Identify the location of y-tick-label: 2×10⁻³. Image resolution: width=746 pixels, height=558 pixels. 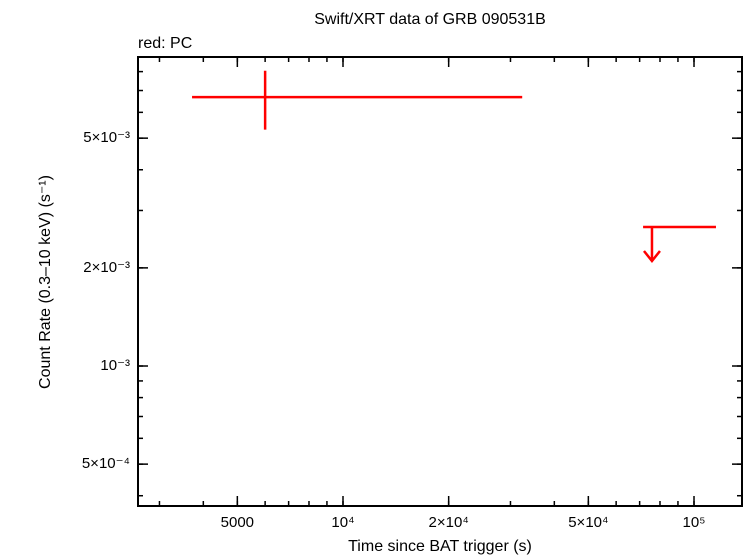
(106, 267).